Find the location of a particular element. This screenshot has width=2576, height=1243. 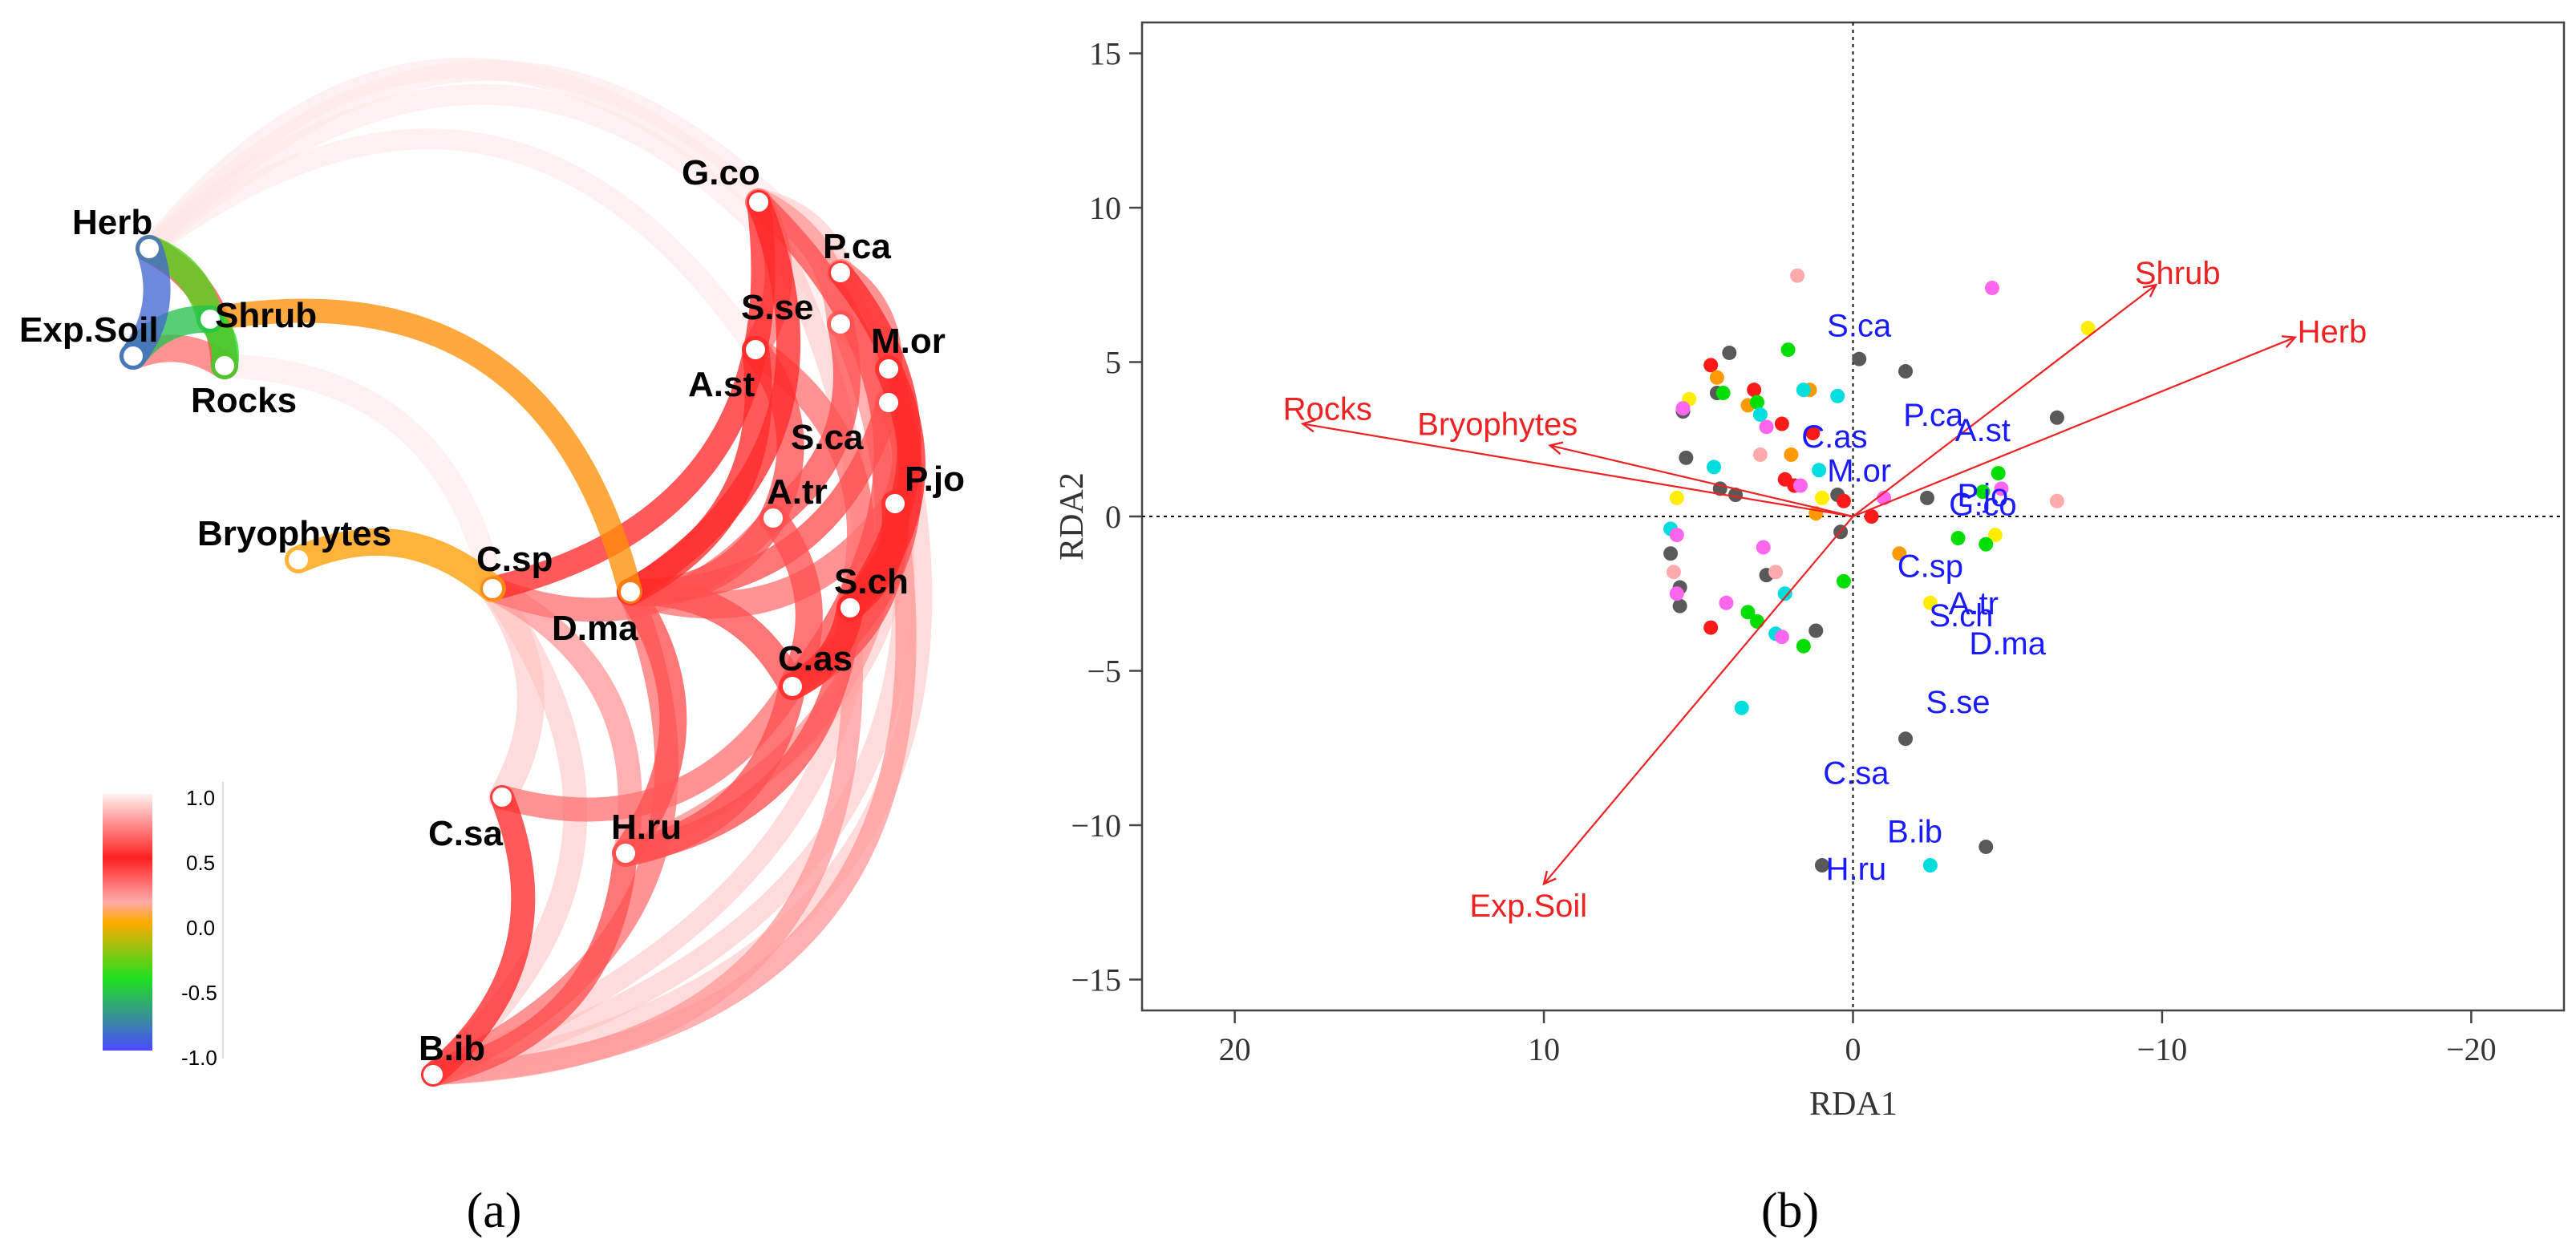

panel-a-caption: (a) is located at coordinates (495, 1211).